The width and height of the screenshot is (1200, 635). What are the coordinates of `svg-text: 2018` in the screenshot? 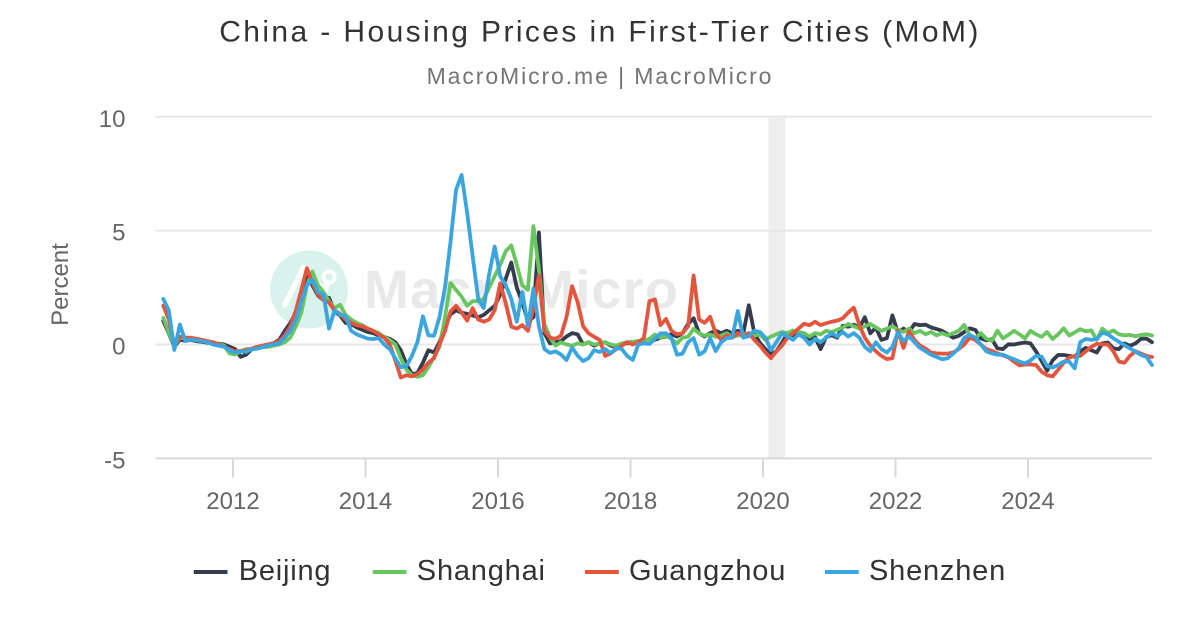 It's located at (630, 501).